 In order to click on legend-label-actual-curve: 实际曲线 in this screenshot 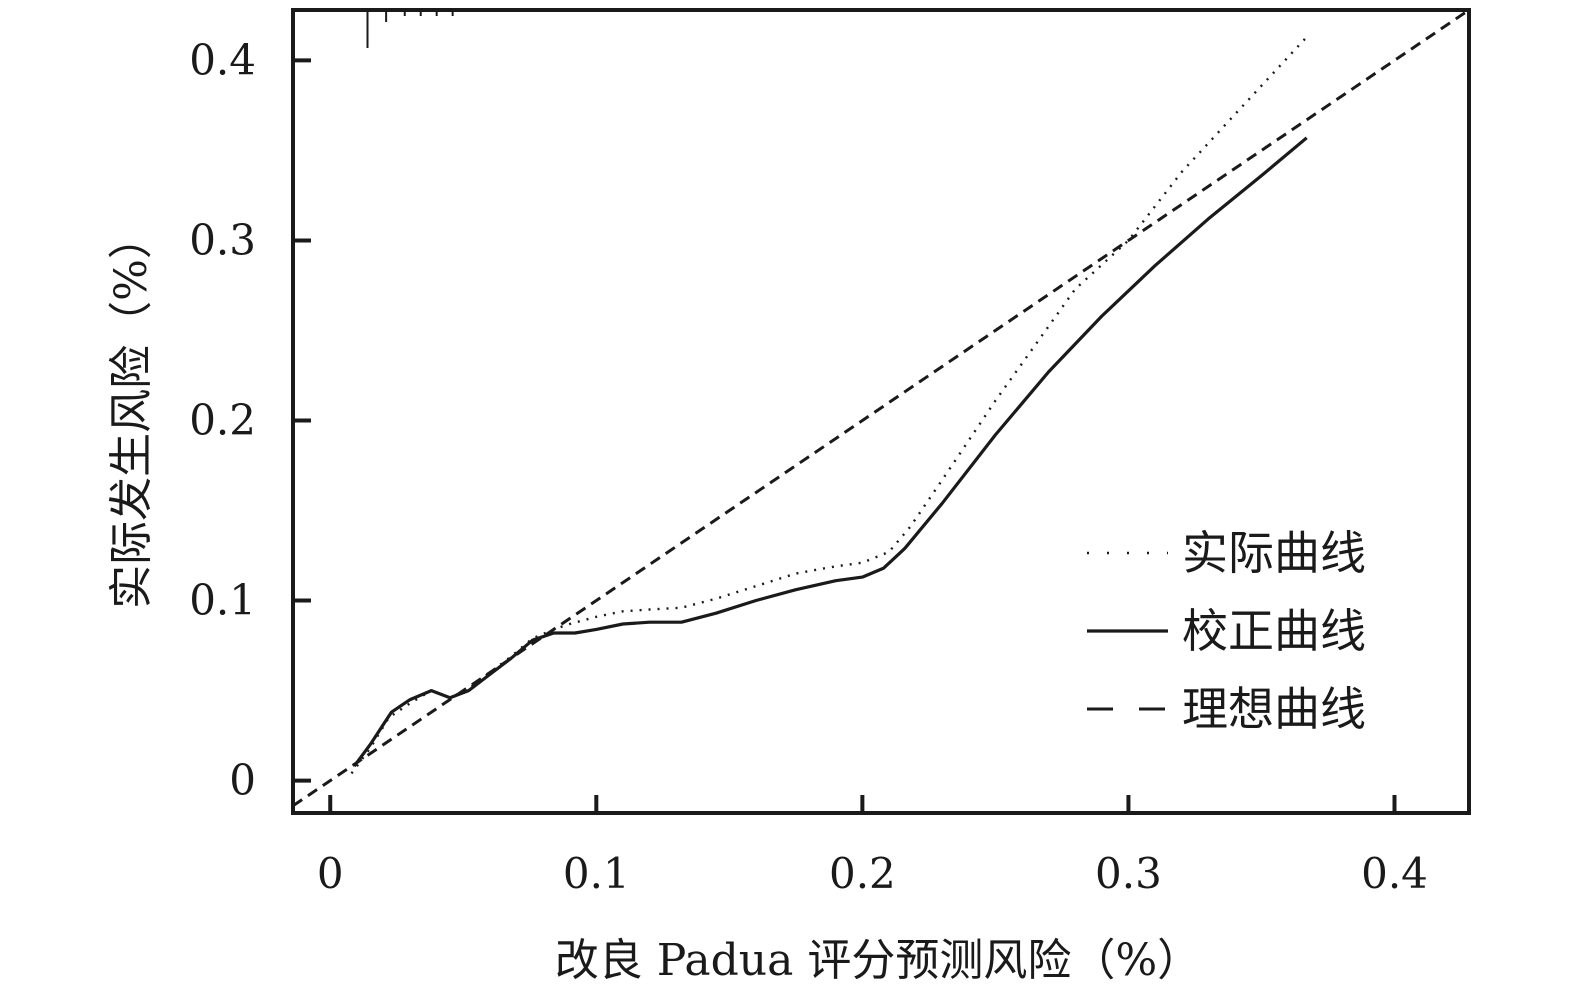, I will do `click(1274, 553)`.